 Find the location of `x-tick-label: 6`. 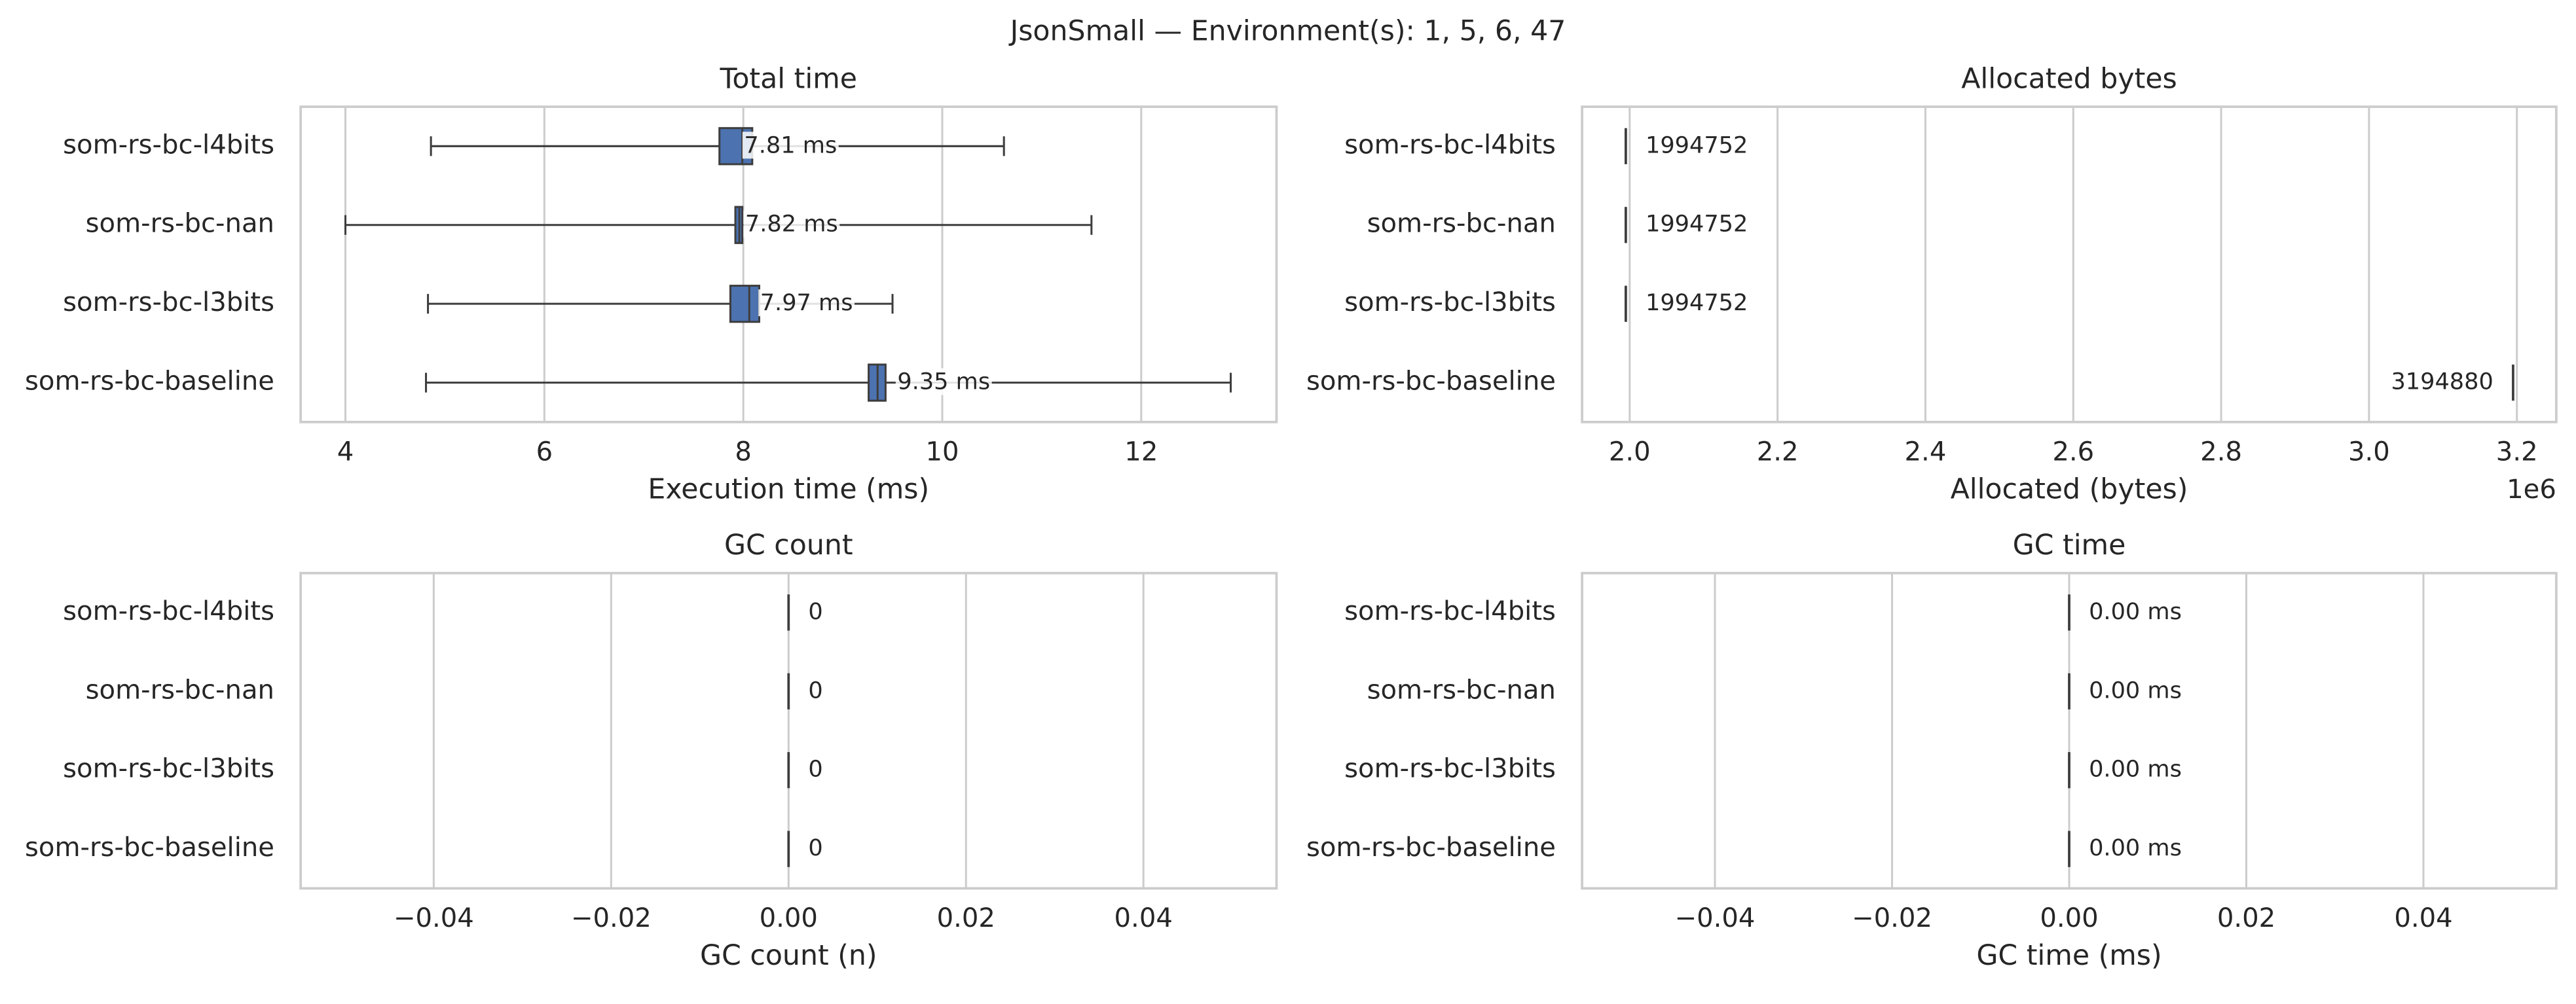

x-tick-label: 6 is located at coordinates (544, 452).